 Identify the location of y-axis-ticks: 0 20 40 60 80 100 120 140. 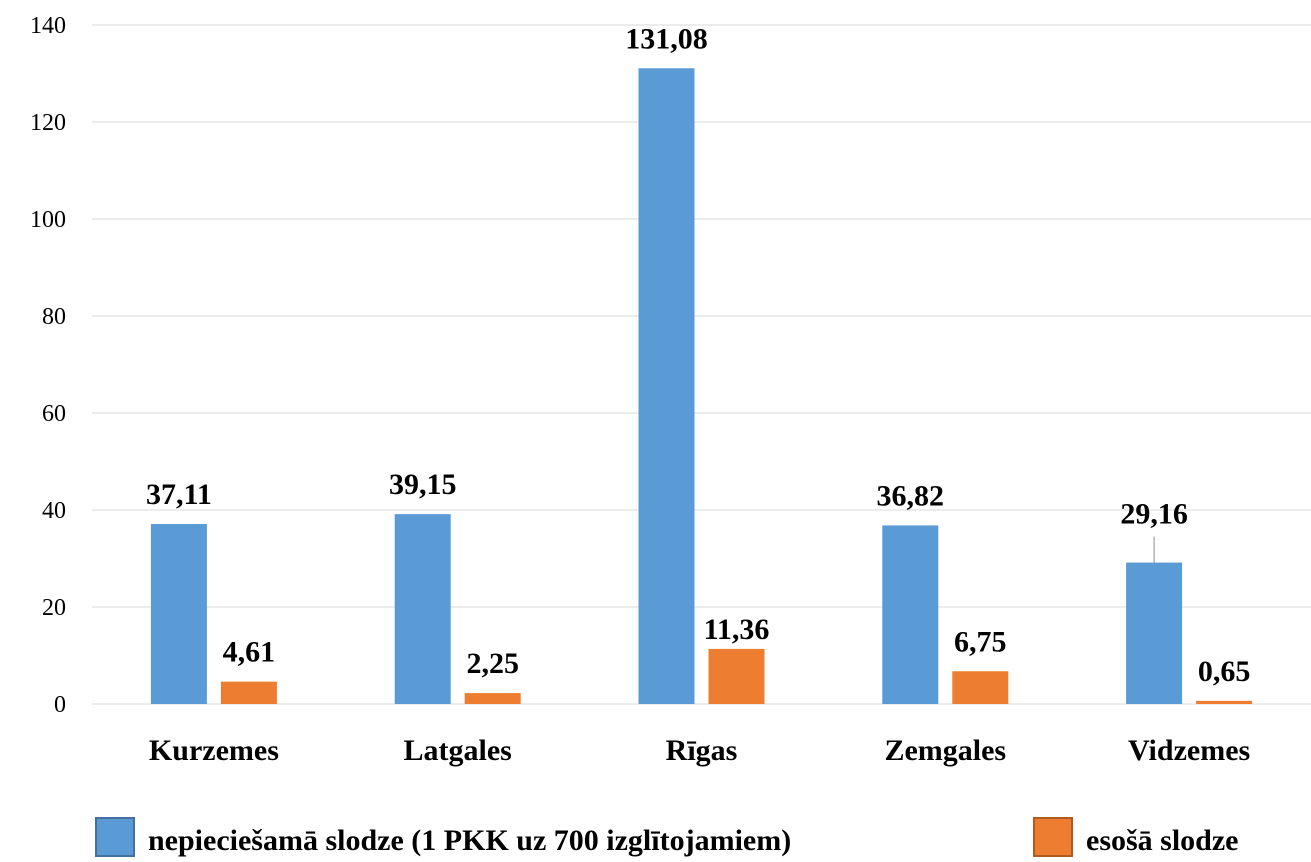
(48, 365).